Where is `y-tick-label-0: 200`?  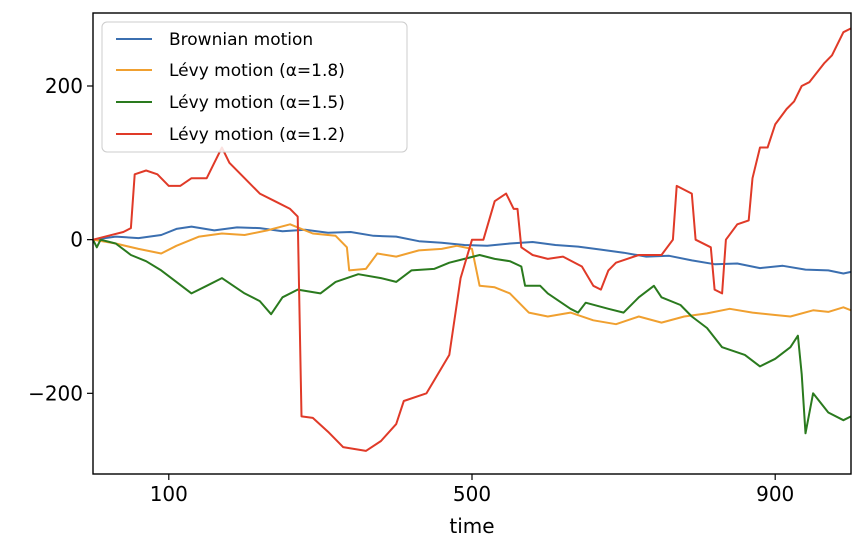
y-tick-label-0: 200 is located at coordinates (64, 86).